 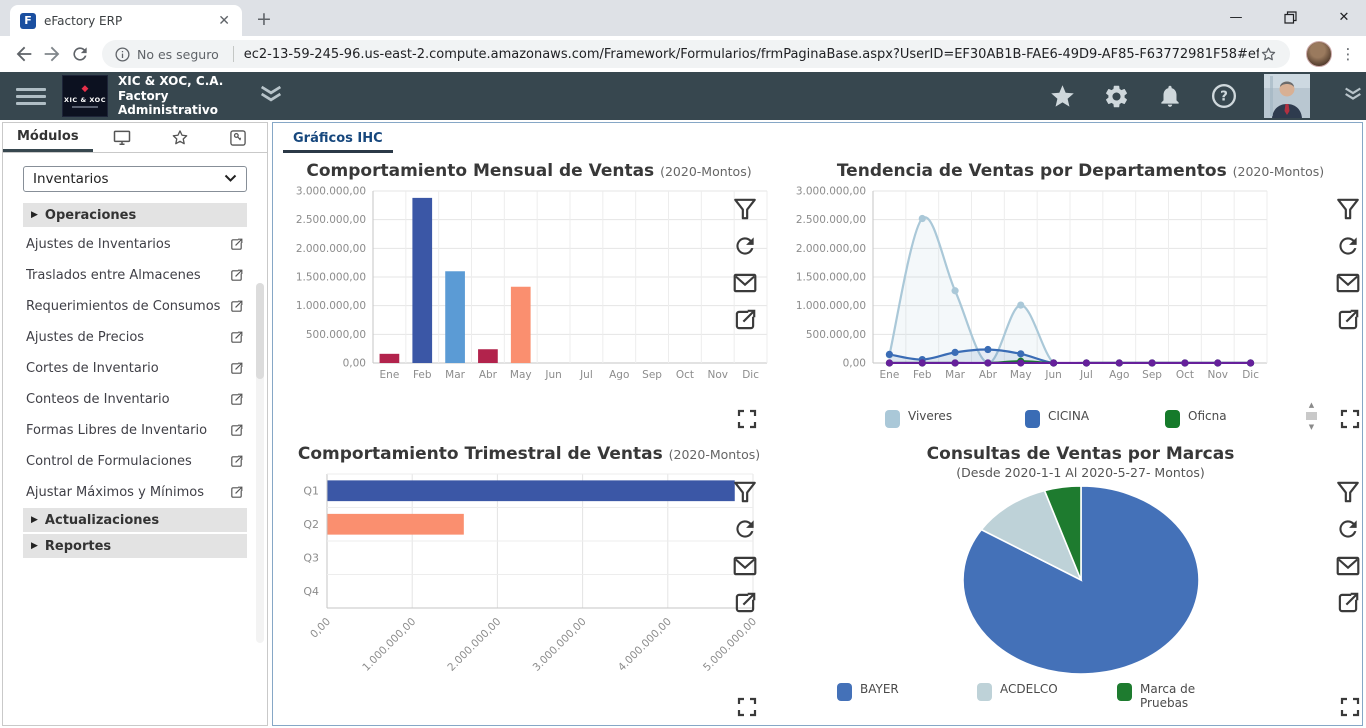 What do you see at coordinates (48, 137) in the screenshot?
I see `tab-modulos: Módulos` at bounding box center [48, 137].